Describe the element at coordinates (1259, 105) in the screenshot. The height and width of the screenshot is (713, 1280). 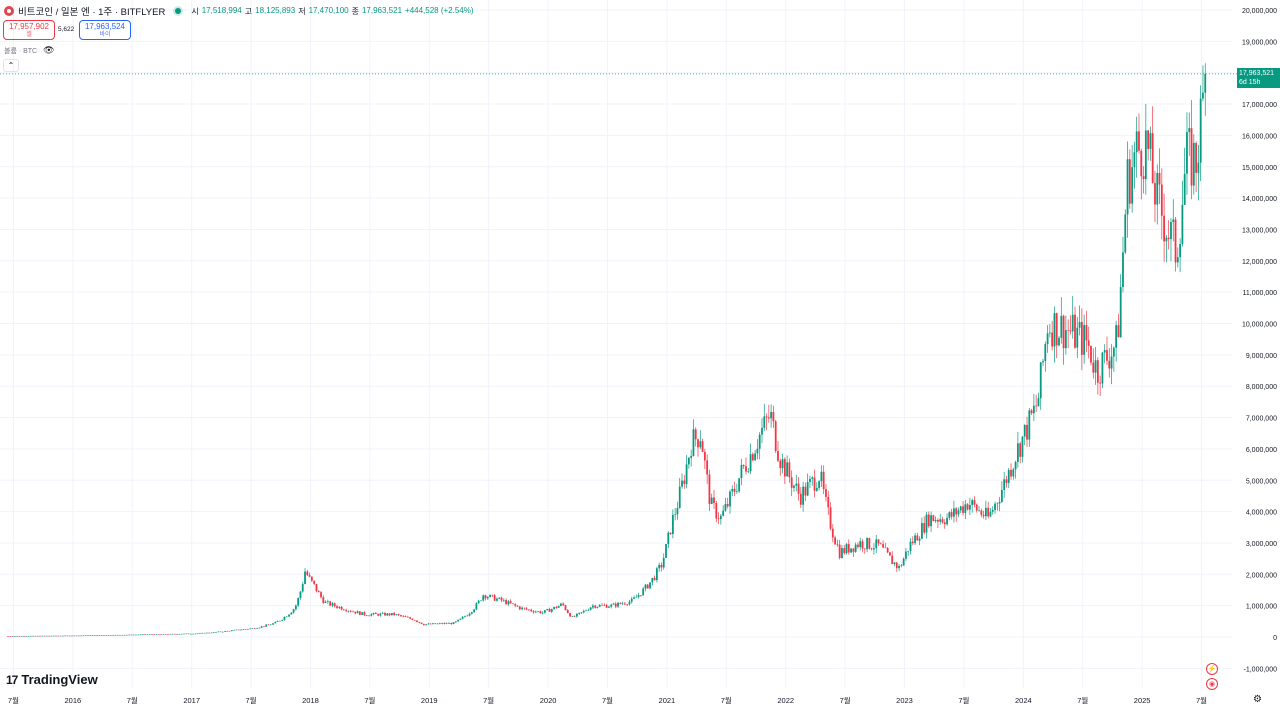
I see `y-tick-label: 17,000,000` at that location.